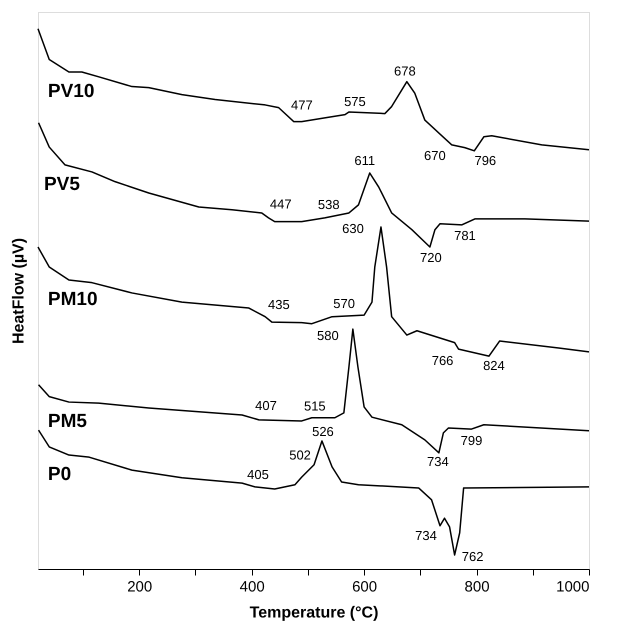 The height and width of the screenshot is (637, 630). I want to click on x-tick-label: 800, so click(477, 587).